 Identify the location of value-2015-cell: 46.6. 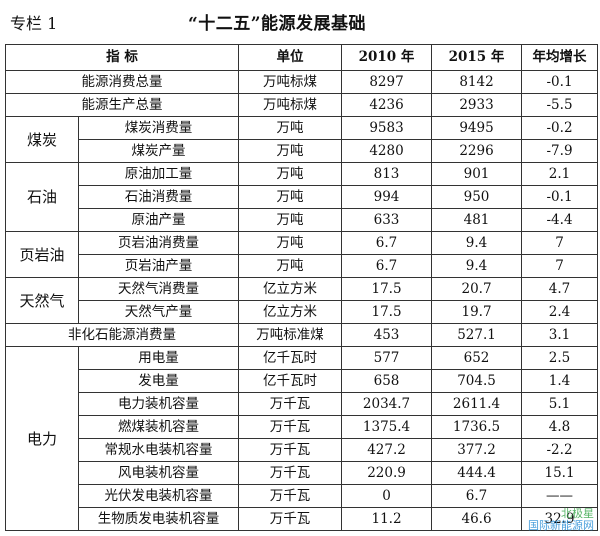
(477, 519).